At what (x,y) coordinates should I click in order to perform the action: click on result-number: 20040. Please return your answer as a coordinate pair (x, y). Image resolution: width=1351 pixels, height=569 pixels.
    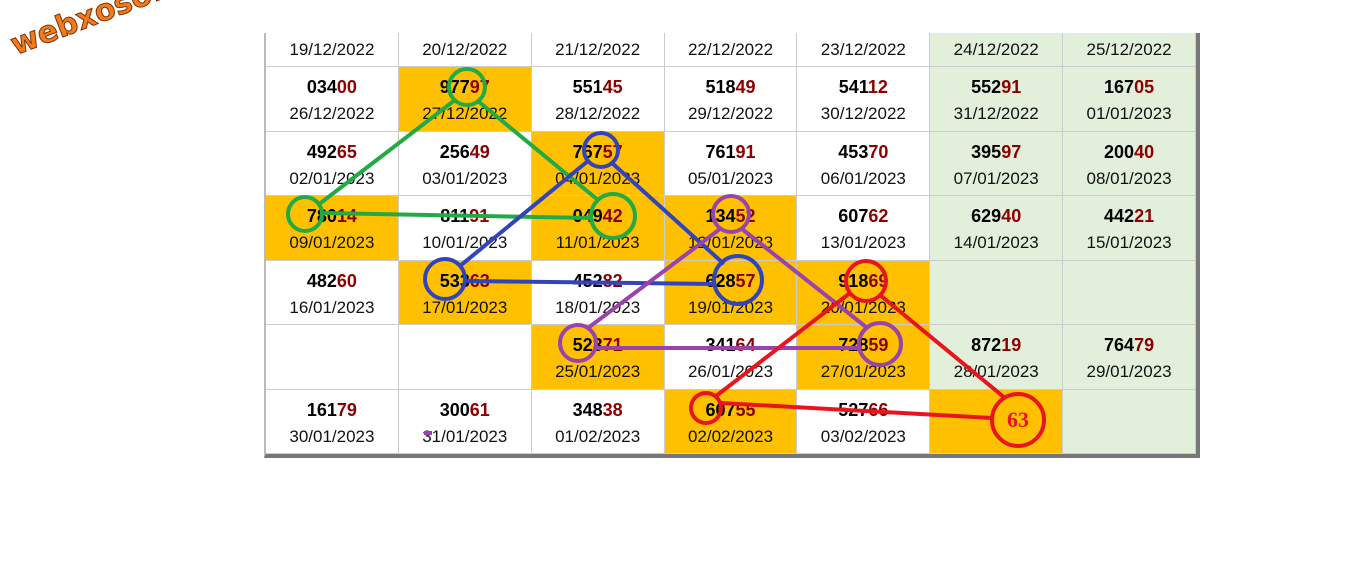
    Looking at the image, I should click on (1129, 152).